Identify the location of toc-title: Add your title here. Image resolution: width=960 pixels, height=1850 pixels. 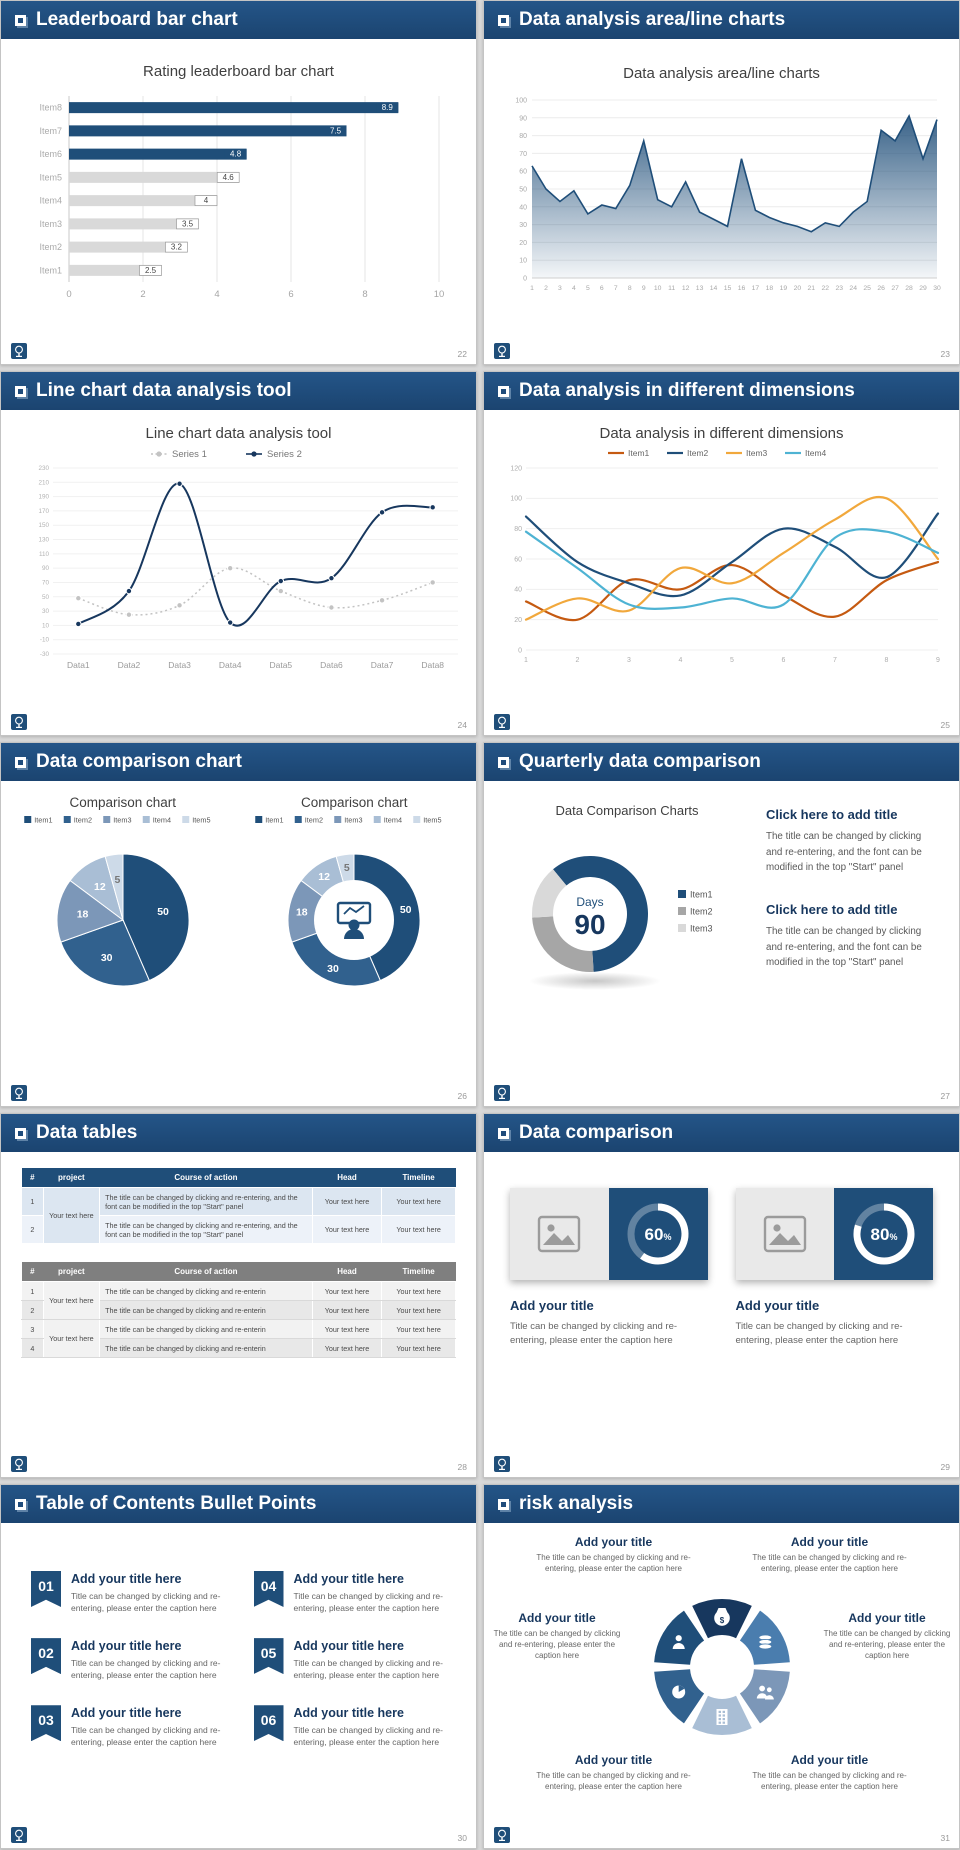
(126, 1646).